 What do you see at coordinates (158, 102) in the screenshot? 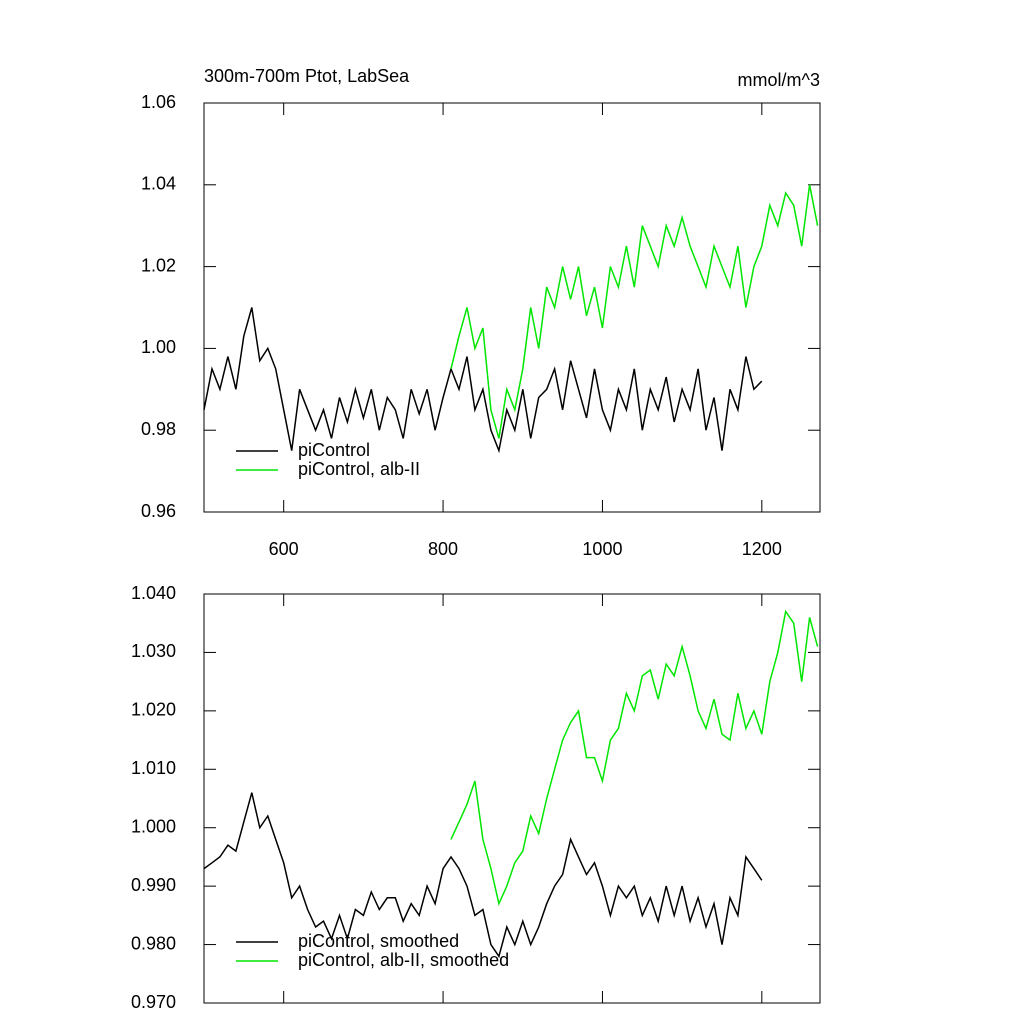
I see `y-tick-label: 1.06` at bounding box center [158, 102].